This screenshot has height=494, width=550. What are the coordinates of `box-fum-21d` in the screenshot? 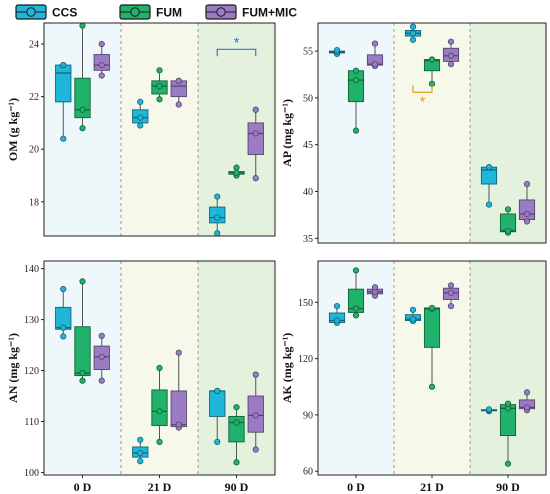 It's located at (159, 404).